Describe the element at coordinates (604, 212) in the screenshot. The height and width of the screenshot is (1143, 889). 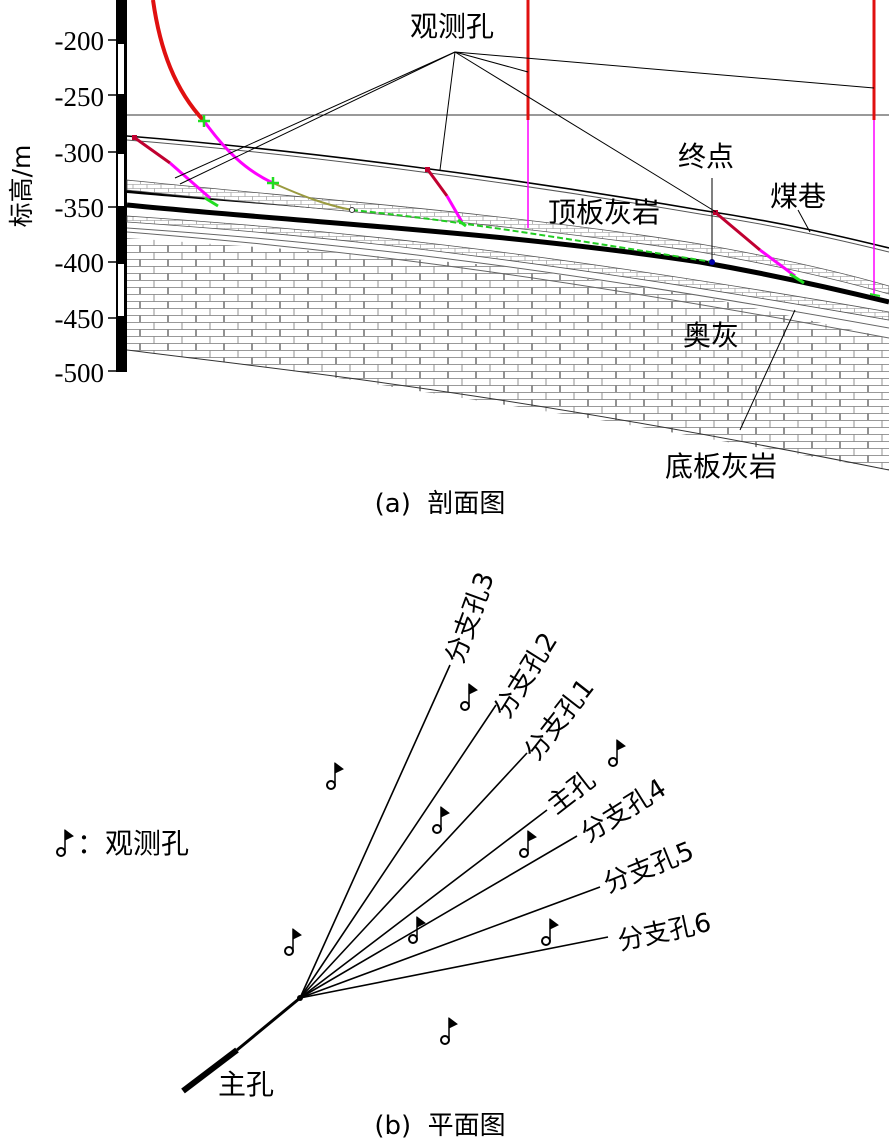
I see `roof-limestone-label: 顶板灰岩` at that location.